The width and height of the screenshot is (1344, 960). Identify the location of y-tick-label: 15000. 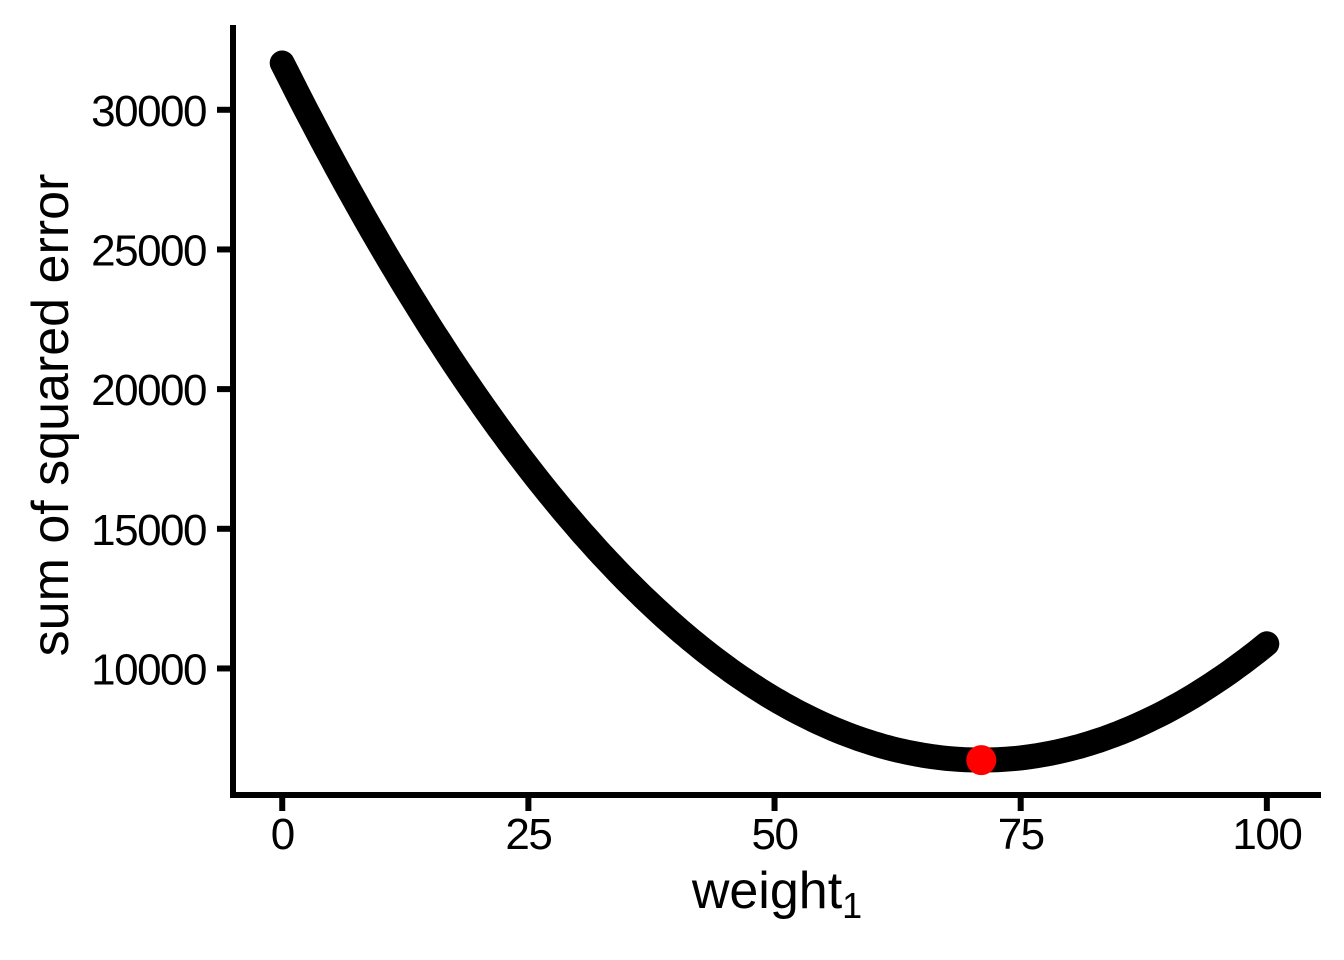
(148, 530).